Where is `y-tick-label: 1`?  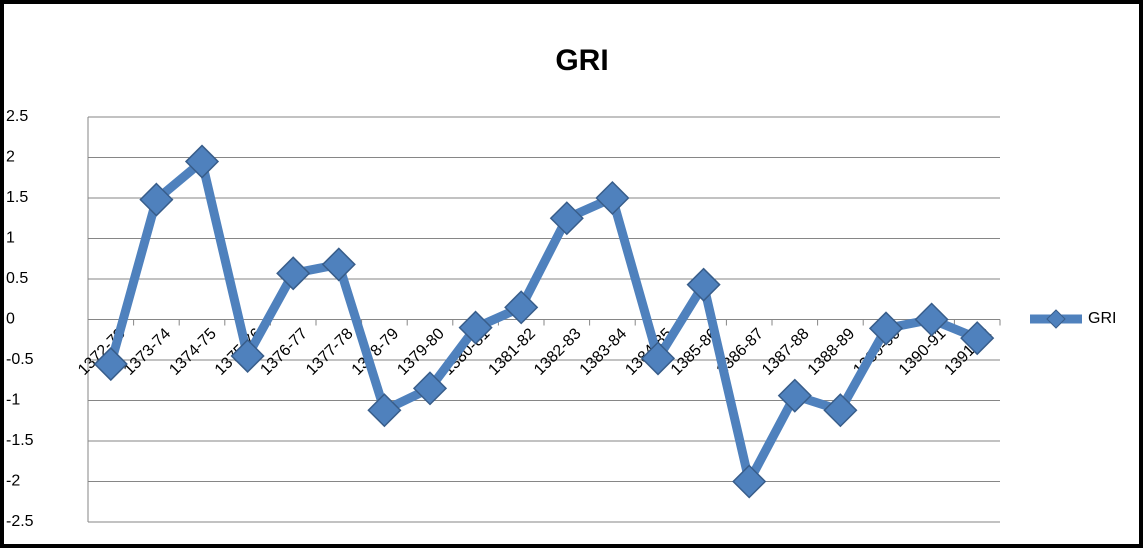
y-tick-label: 1 is located at coordinates (10, 238).